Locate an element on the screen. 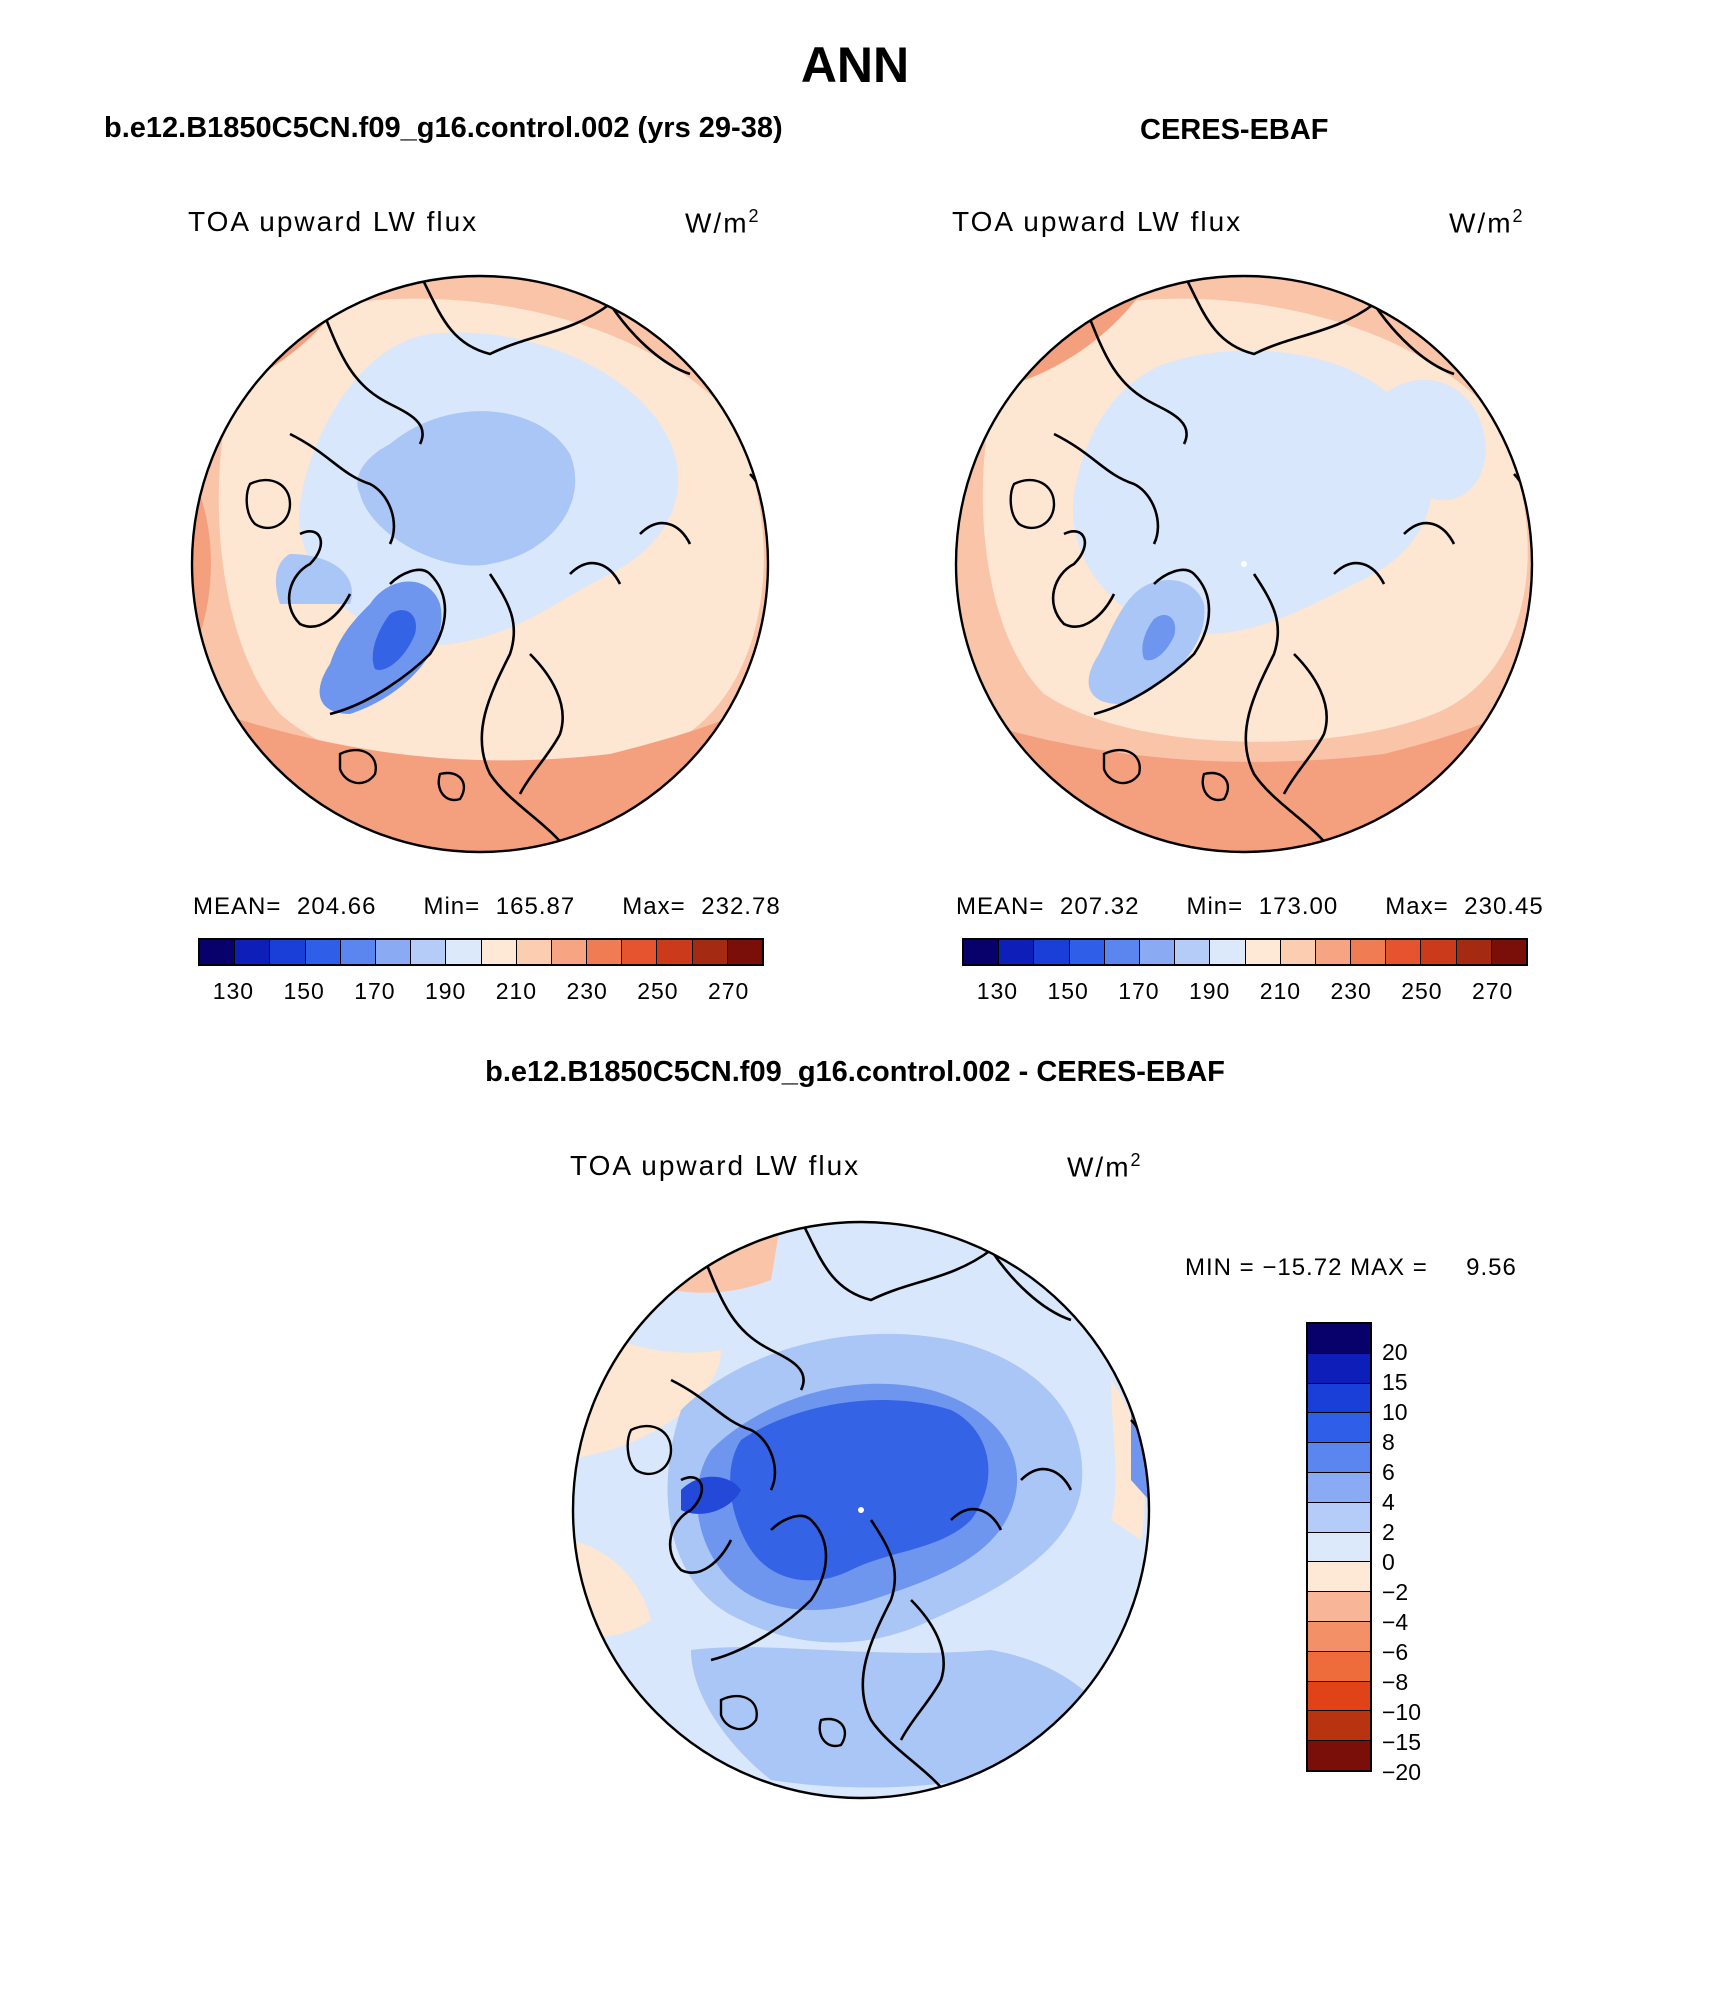 The height and width of the screenshot is (2006, 1710). panel-diff-variable: TOA upward LW flux is located at coordinates (715, 1165).